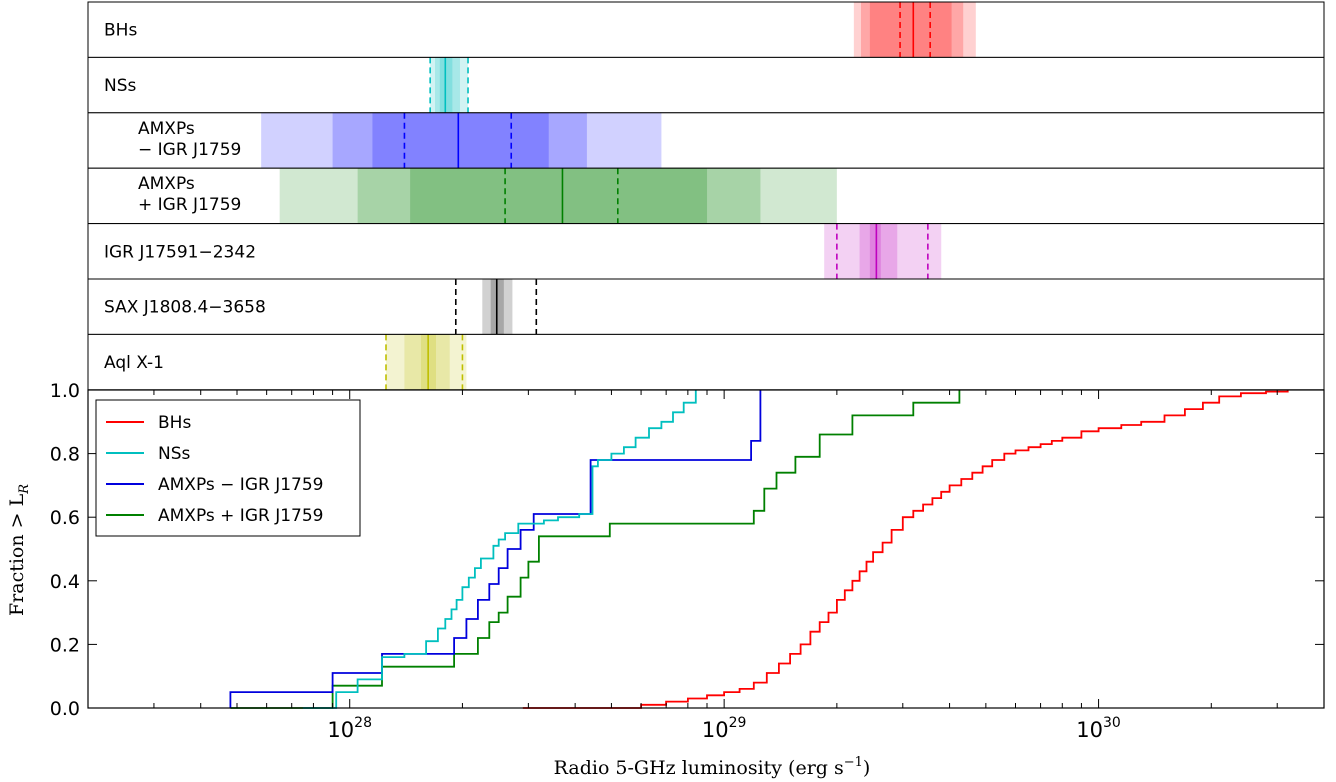 The image size is (1336, 782). I want to click on strip-row: SAX J1808.4−3658, so click(706, 306).